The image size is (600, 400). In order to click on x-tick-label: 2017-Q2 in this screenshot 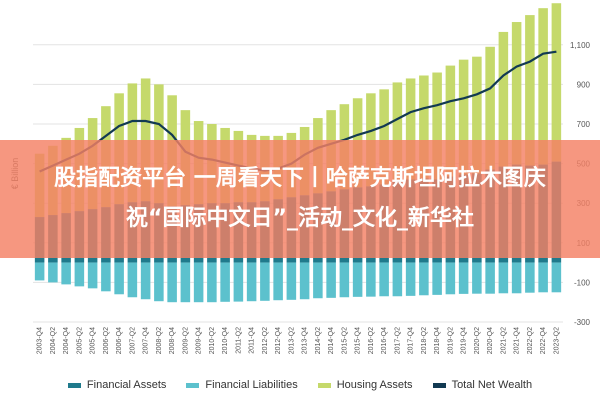, I will do `click(397, 340)`.